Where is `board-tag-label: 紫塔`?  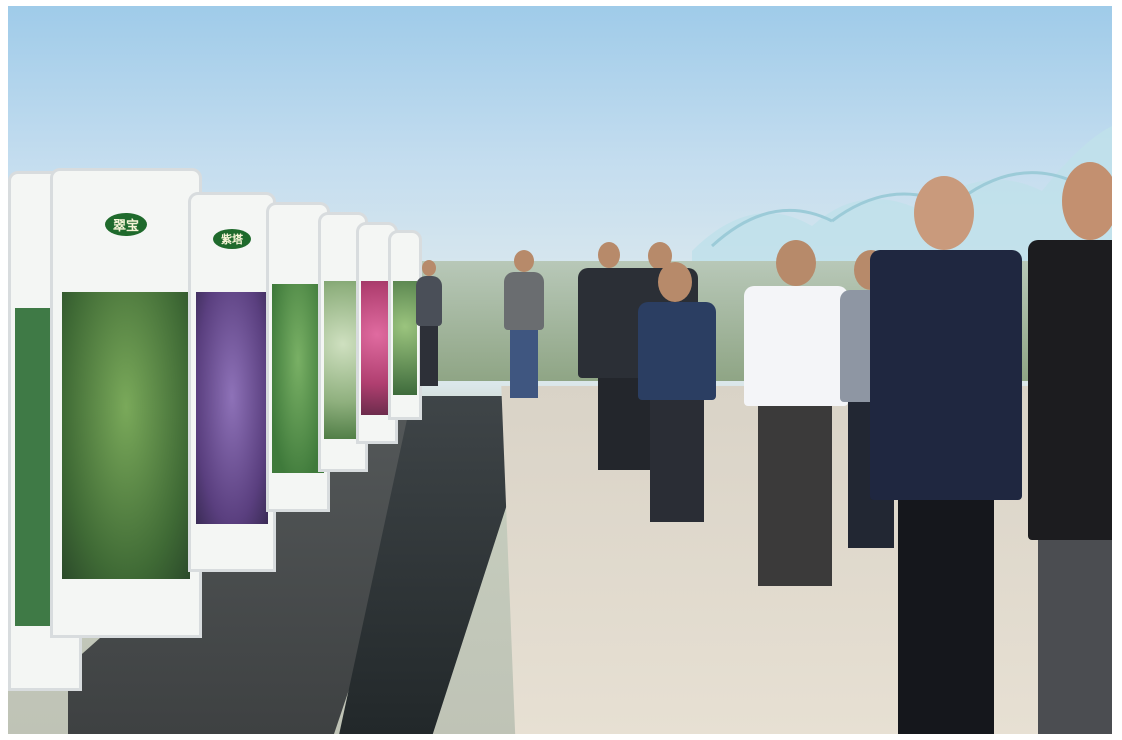 board-tag-label: 紫塔 is located at coordinates (232, 238).